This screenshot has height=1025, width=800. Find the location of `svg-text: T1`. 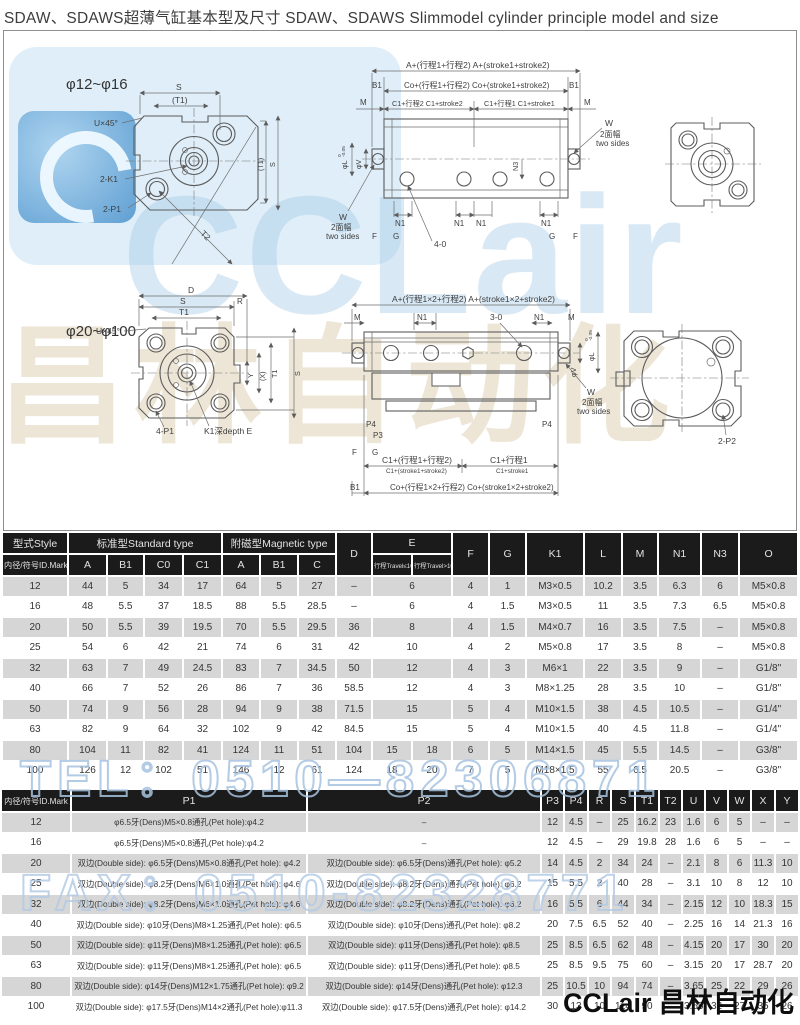

svg-text: T1 is located at coordinates (274, 374).